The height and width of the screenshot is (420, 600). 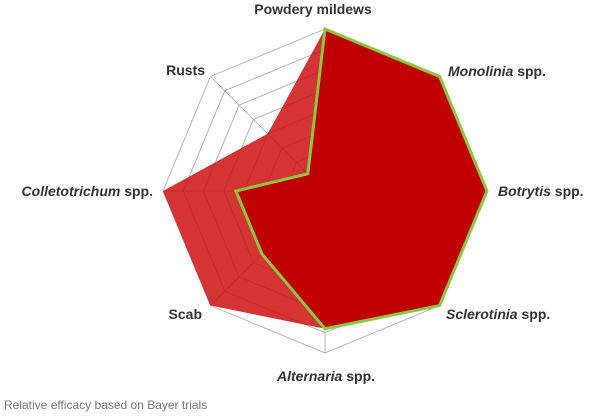 What do you see at coordinates (313, 9) in the screenshot?
I see `axis-label-1: Powdery mildews` at bounding box center [313, 9].